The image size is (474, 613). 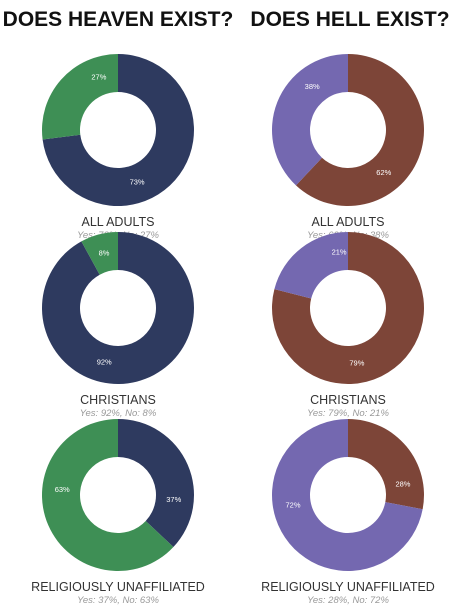 What do you see at coordinates (98, 76) in the screenshot?
I see `value-label: 27%` at bounding box center [98, 76].